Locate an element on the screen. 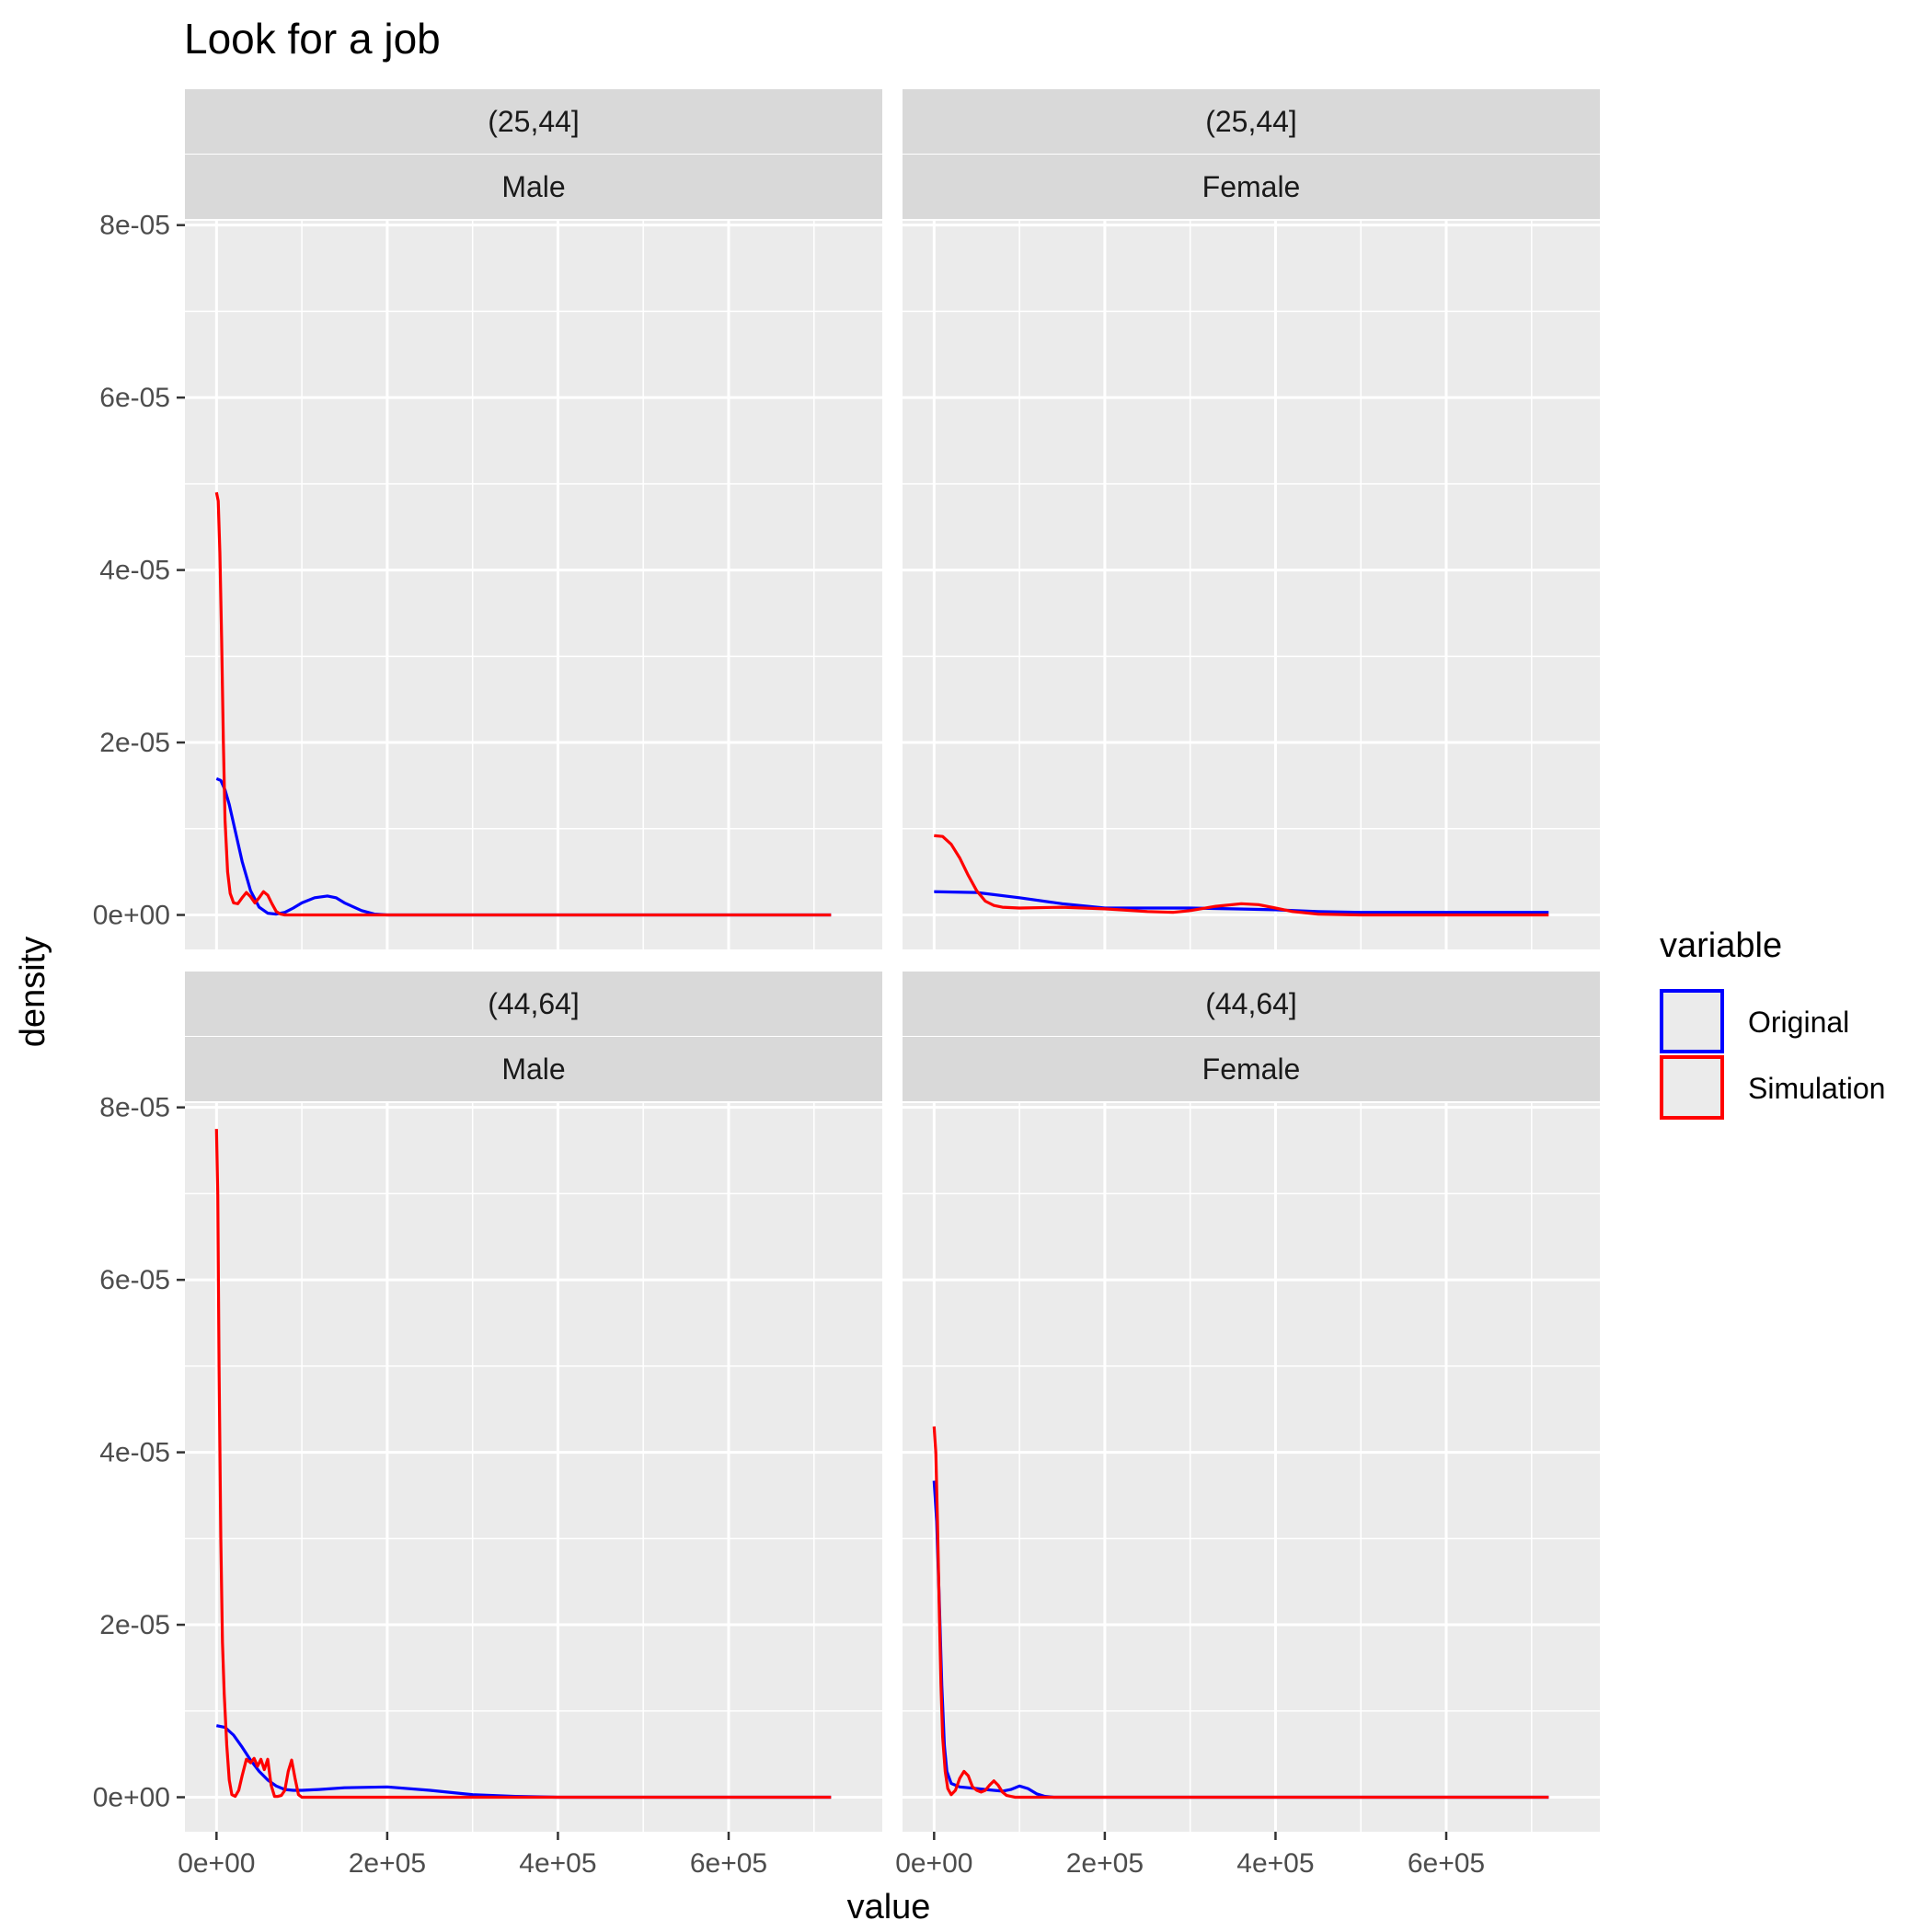 The width and height of the screenshot is (1932, 1932). legend-key-simulation is located at coordinates (1692, 1087).